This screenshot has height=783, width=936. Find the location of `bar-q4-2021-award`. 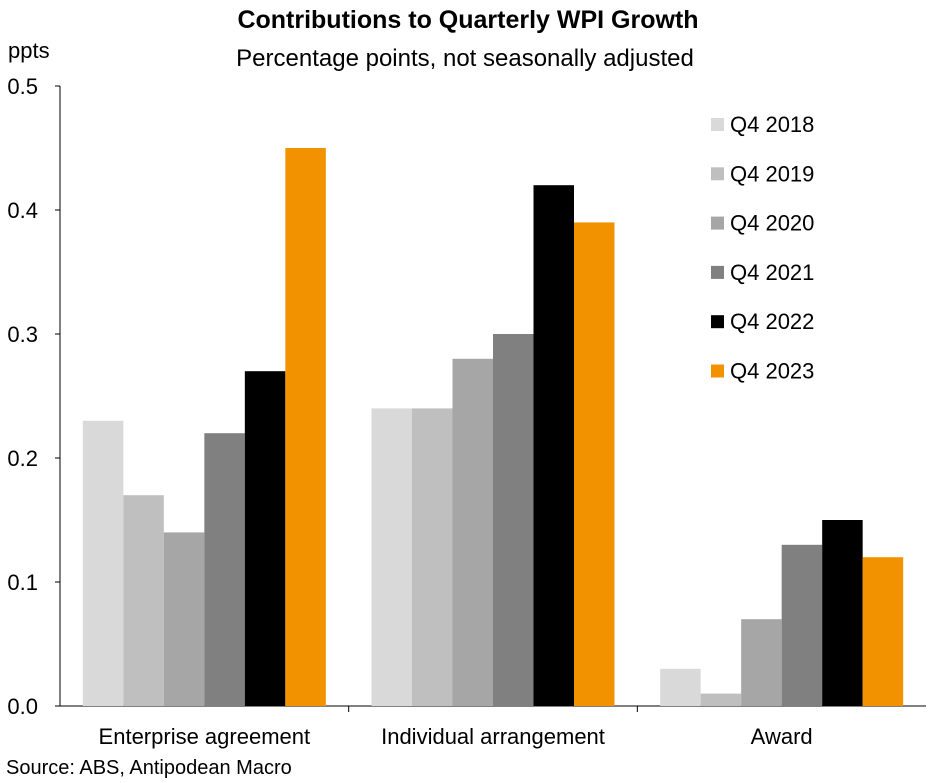

bar-q4-2021-award is located at coordinates (802, 625).